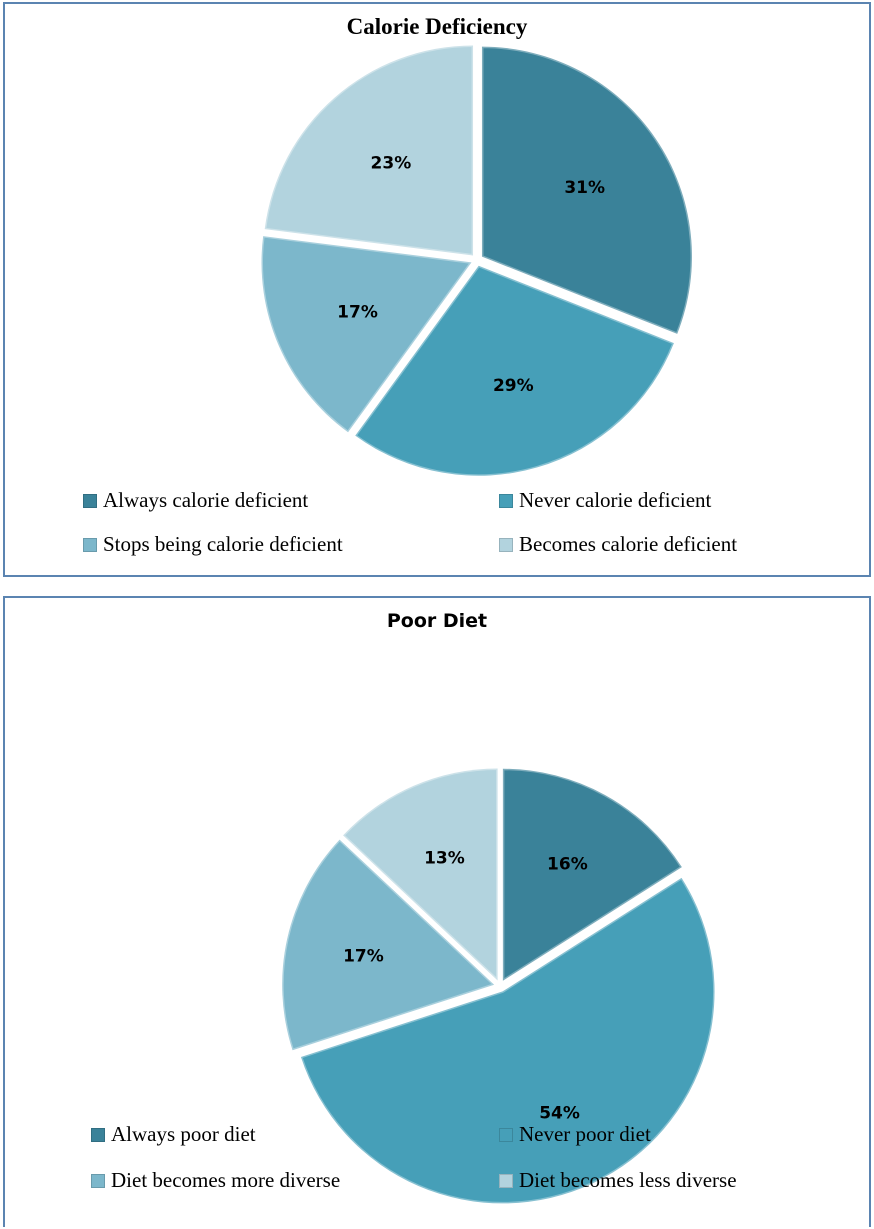  What do you see at coordinates (628, 1180) in the screenshot?
I see `legend-label: Diet becomes less diverse` at bounding box center [628, 1180].